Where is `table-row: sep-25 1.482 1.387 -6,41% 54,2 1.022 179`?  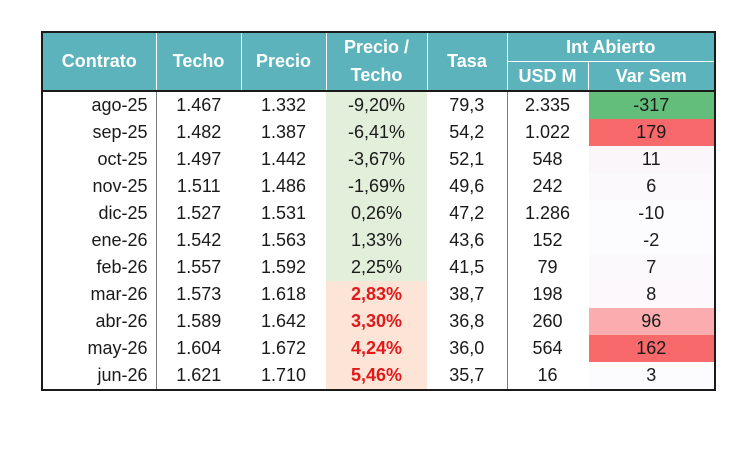 table-row: sep-25 1.482 1.387 -6,41% 54,2 1.022 179 is located at coordinates (379, 132).